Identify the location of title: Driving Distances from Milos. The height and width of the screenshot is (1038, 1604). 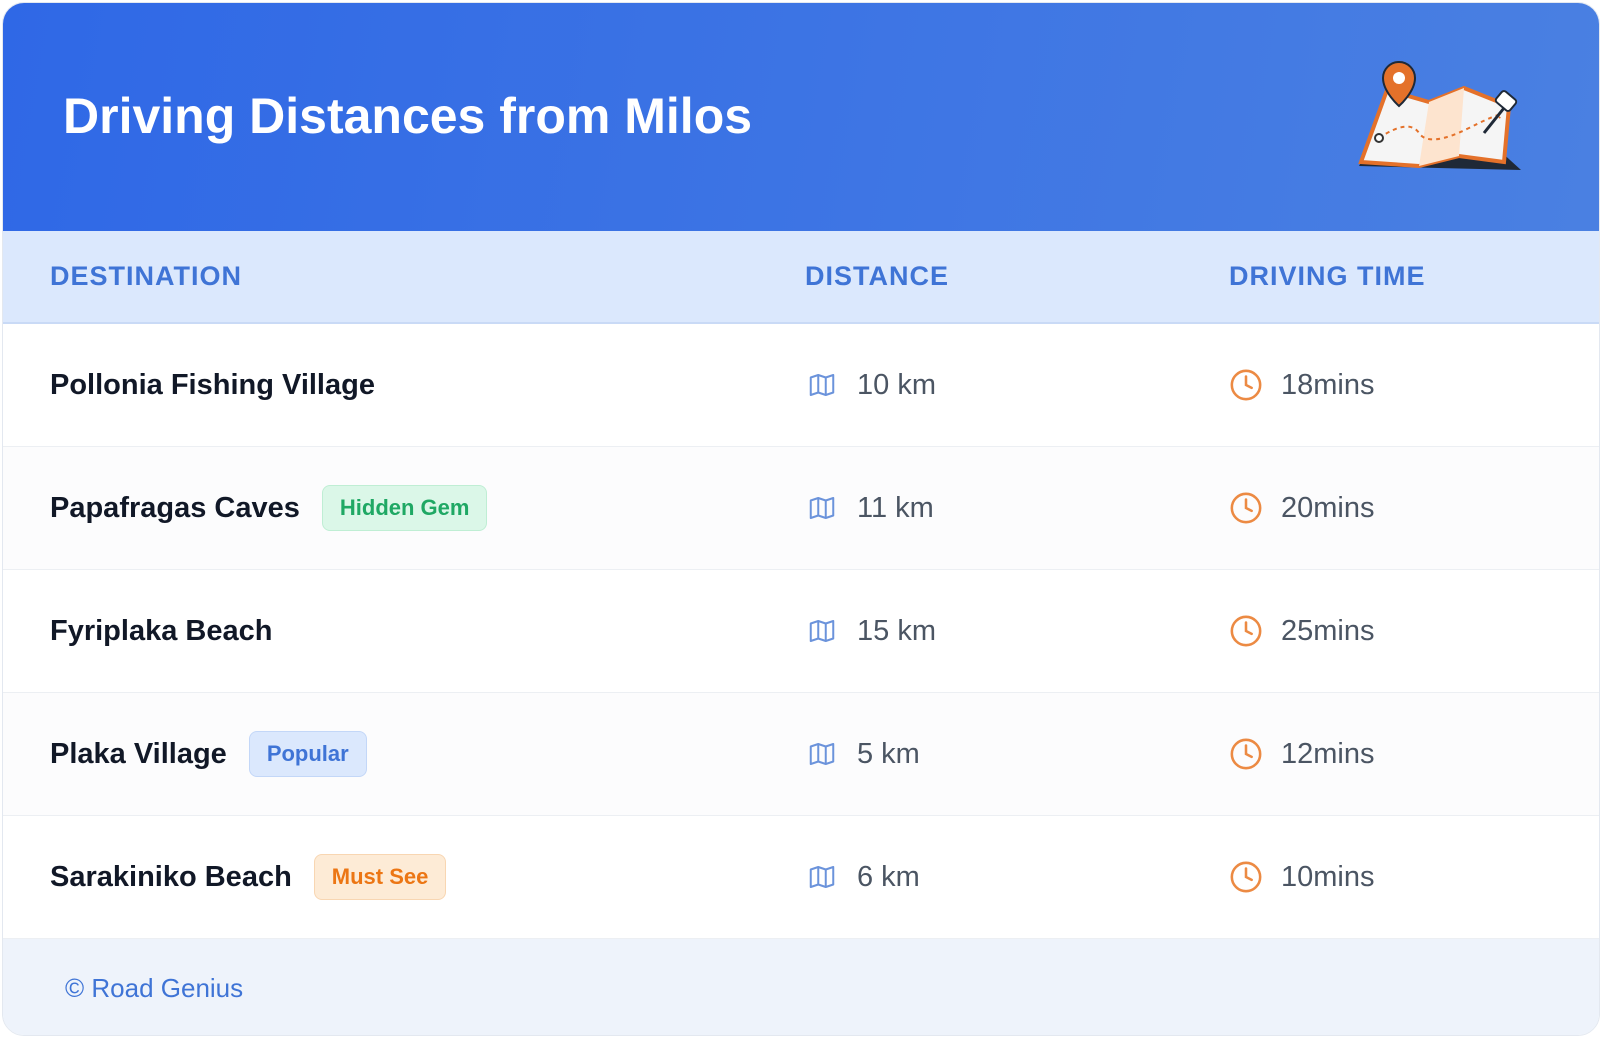
(408, 116).